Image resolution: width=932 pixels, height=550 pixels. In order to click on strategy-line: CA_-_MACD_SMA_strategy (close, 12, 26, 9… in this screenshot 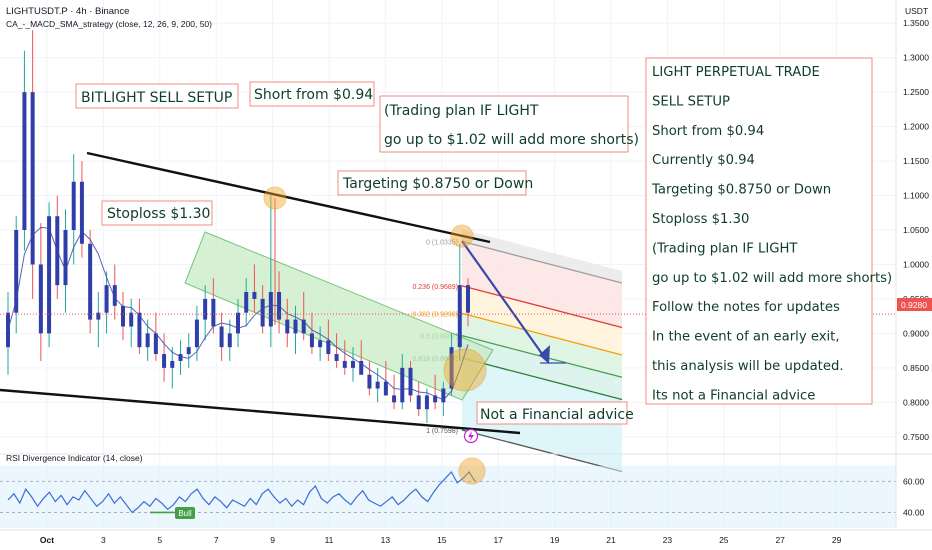, I will do `click(109, 24)`.